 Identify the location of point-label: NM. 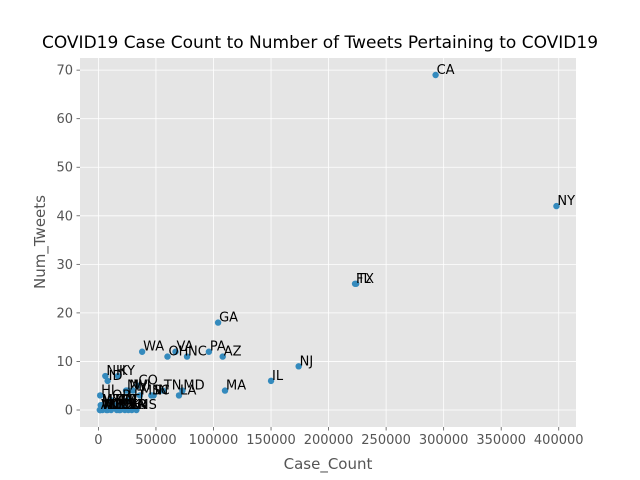
(126, 400).